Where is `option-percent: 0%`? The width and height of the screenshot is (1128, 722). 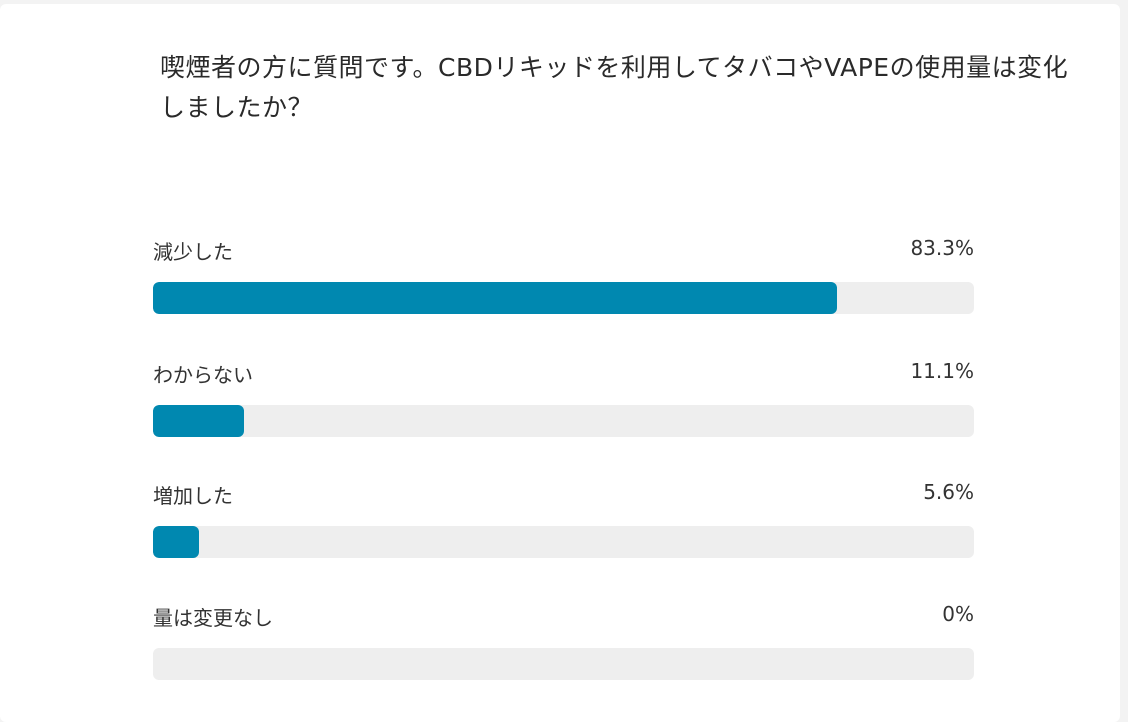
option-percent: 0% is located at coordinates (958, 614).